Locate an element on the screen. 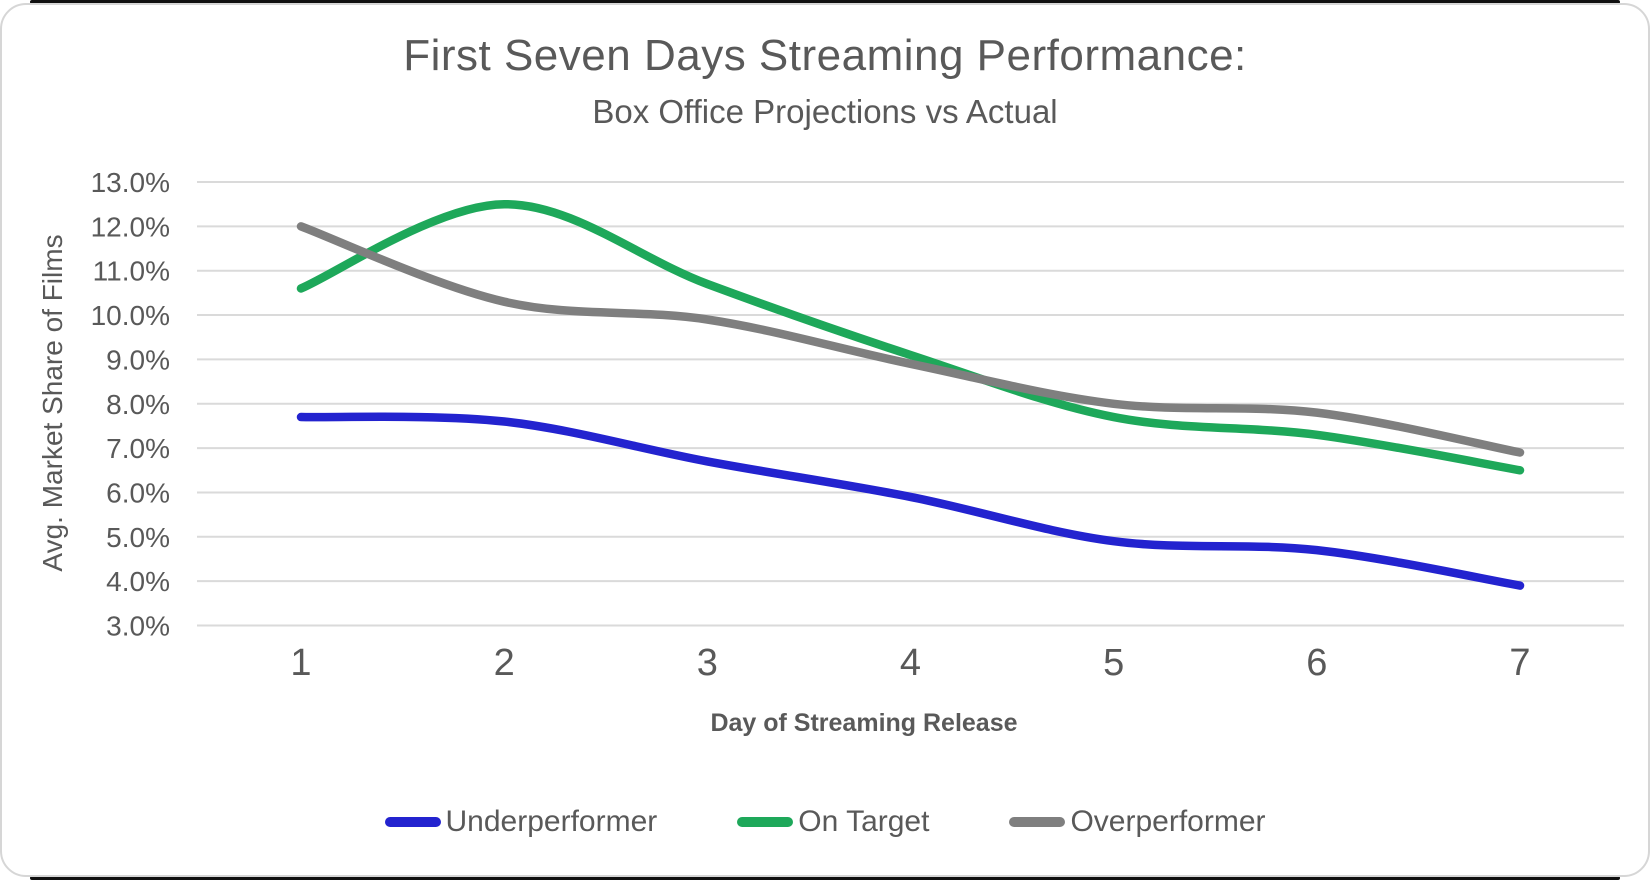 The height and width of the screenshot is (880, 1650). legend-swatch-underperformer is located at coordinates (412, 822).